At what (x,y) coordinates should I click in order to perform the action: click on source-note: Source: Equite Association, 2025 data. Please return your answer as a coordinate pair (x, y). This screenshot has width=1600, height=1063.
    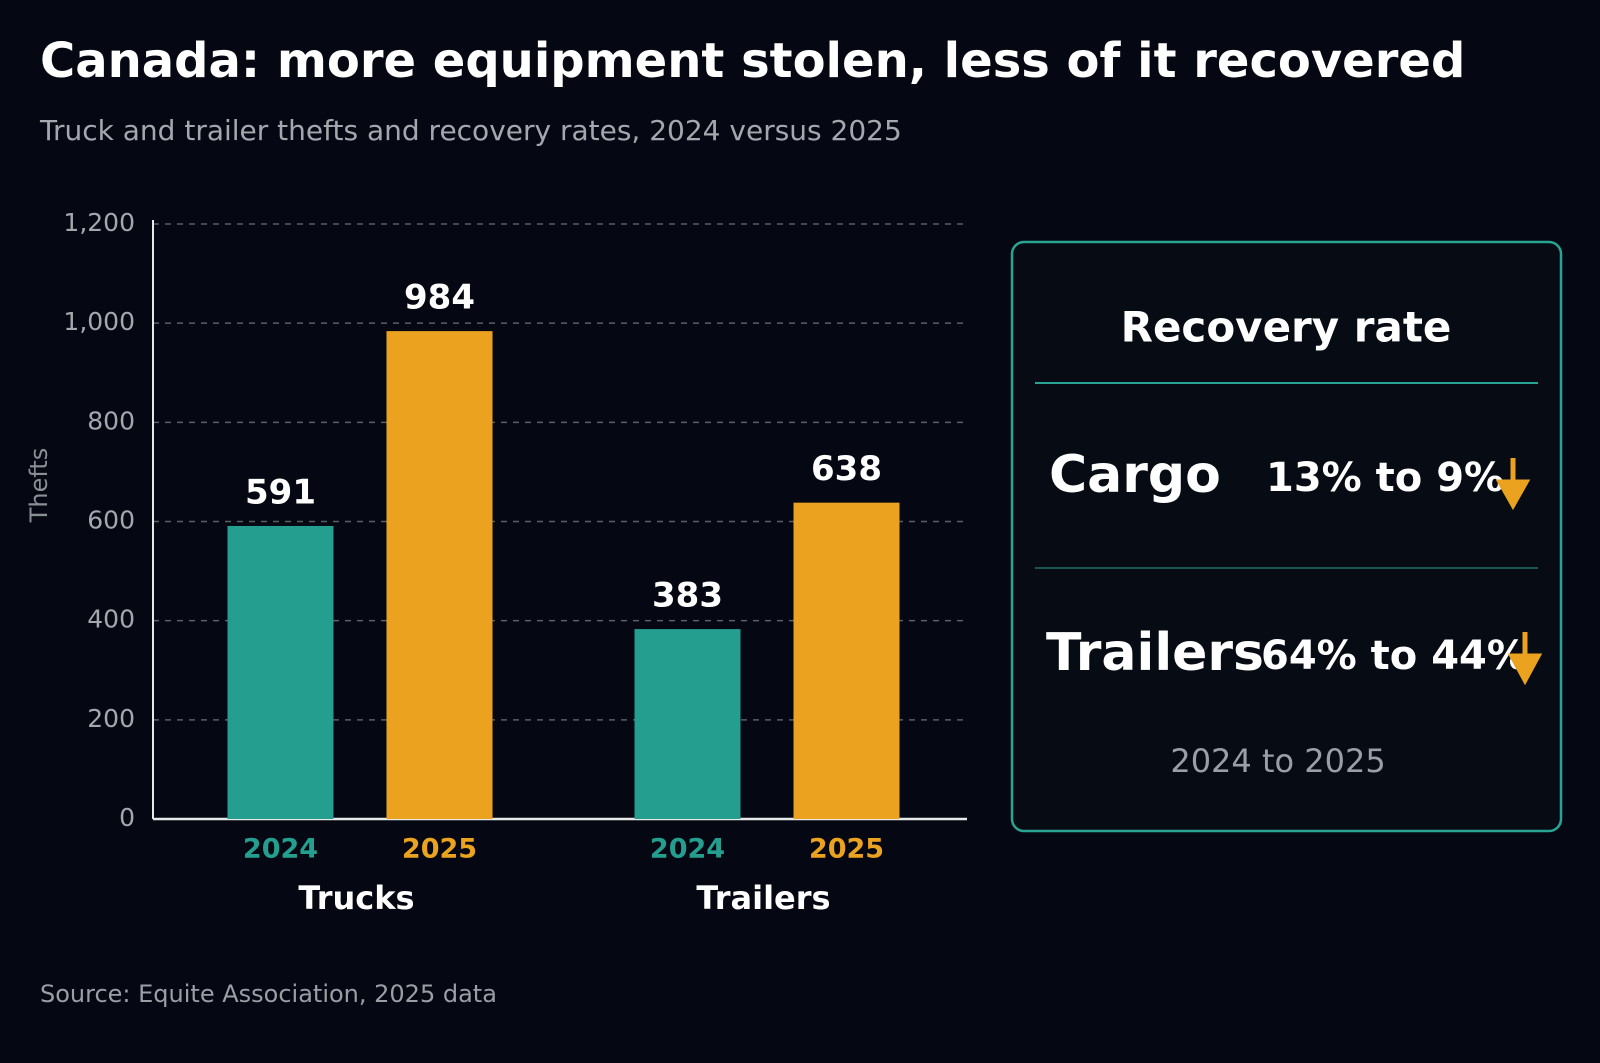
    Looking at the image, I should click on (268, 994).